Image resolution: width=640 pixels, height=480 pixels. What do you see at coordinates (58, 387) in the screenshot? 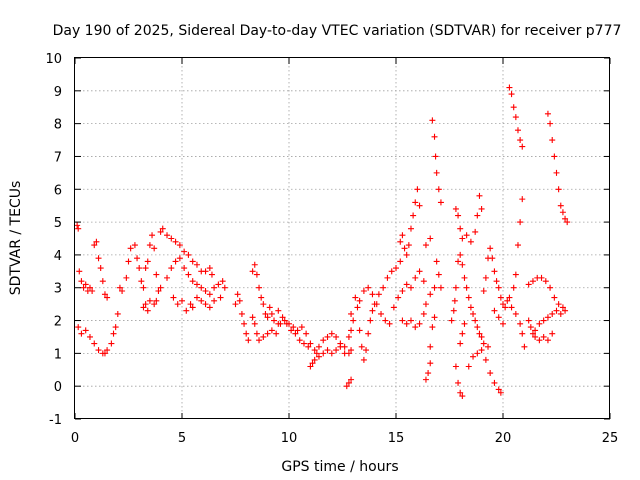
I see `y-tick-label: 0` at bounding box center [58, 387].